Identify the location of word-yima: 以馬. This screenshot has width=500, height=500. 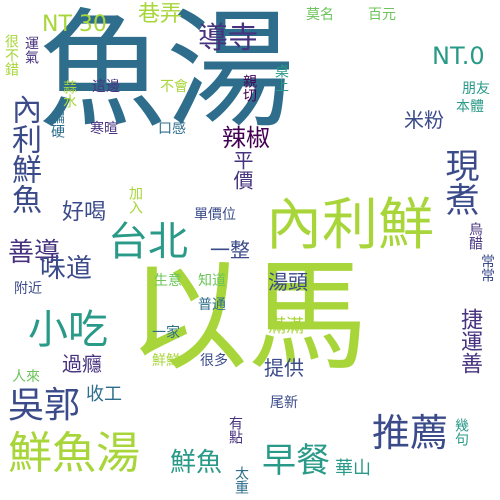
(248, 317).